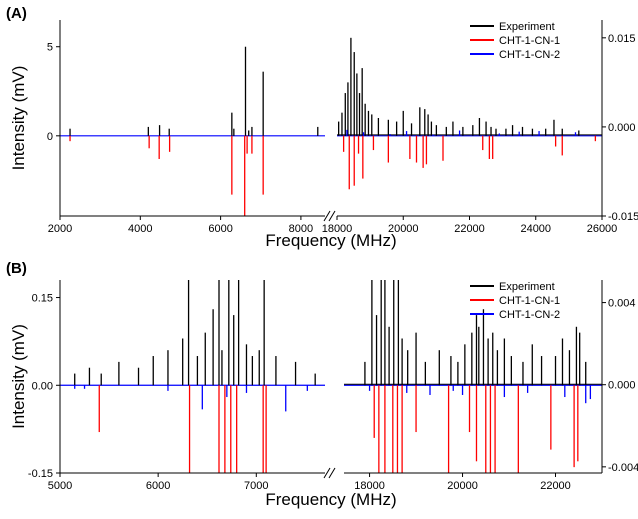 This screenshot has width=638, height=519. What do you see at coordinates (42, 386) in the screenshot?
I see `y-tick-label-left: 0.00` at bounding box center [42, 386].